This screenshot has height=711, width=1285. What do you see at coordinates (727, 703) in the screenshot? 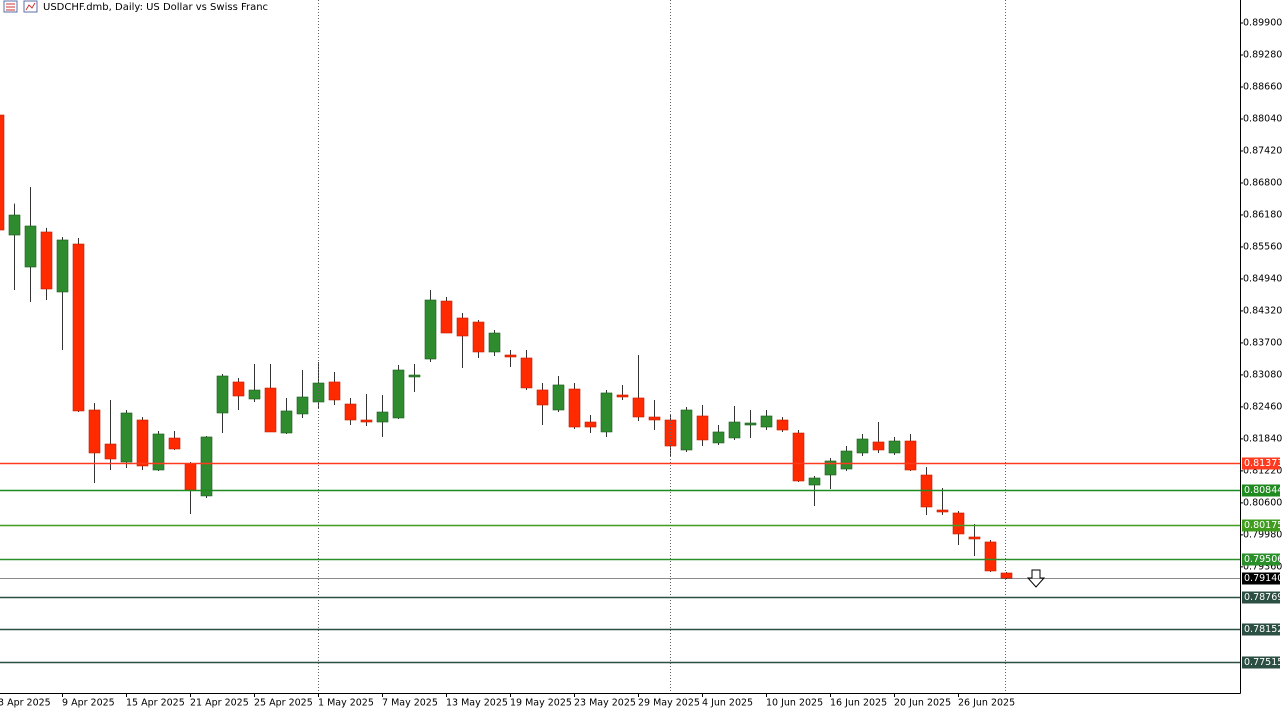
I see `x-tick-label: 4 Jun 2025` at bounding box center [727, 703].